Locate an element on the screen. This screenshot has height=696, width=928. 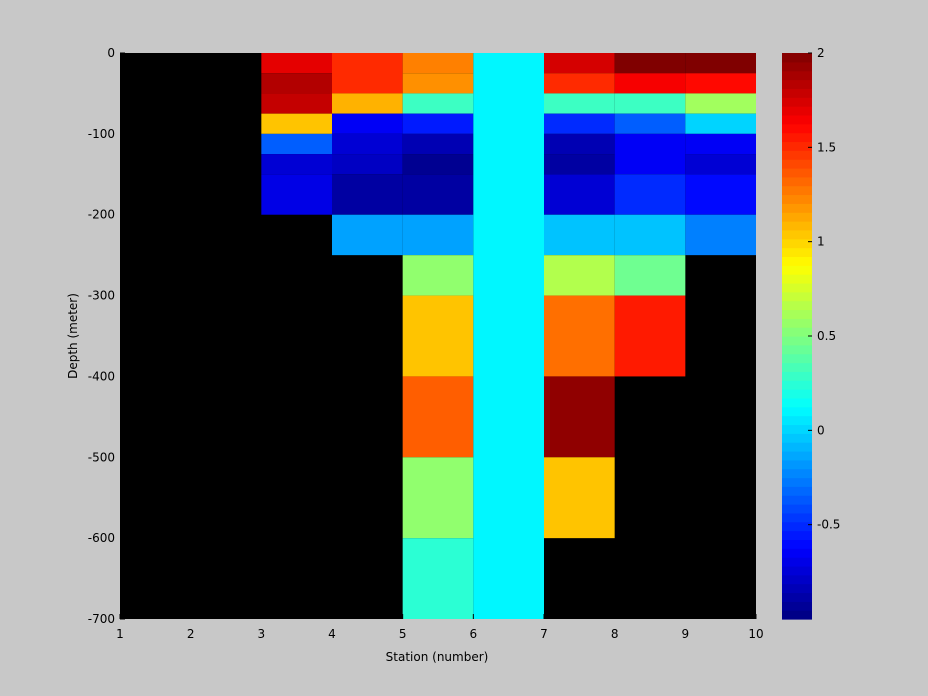
colorbar-tick-label: 2 is located at coordinates (821, 53).